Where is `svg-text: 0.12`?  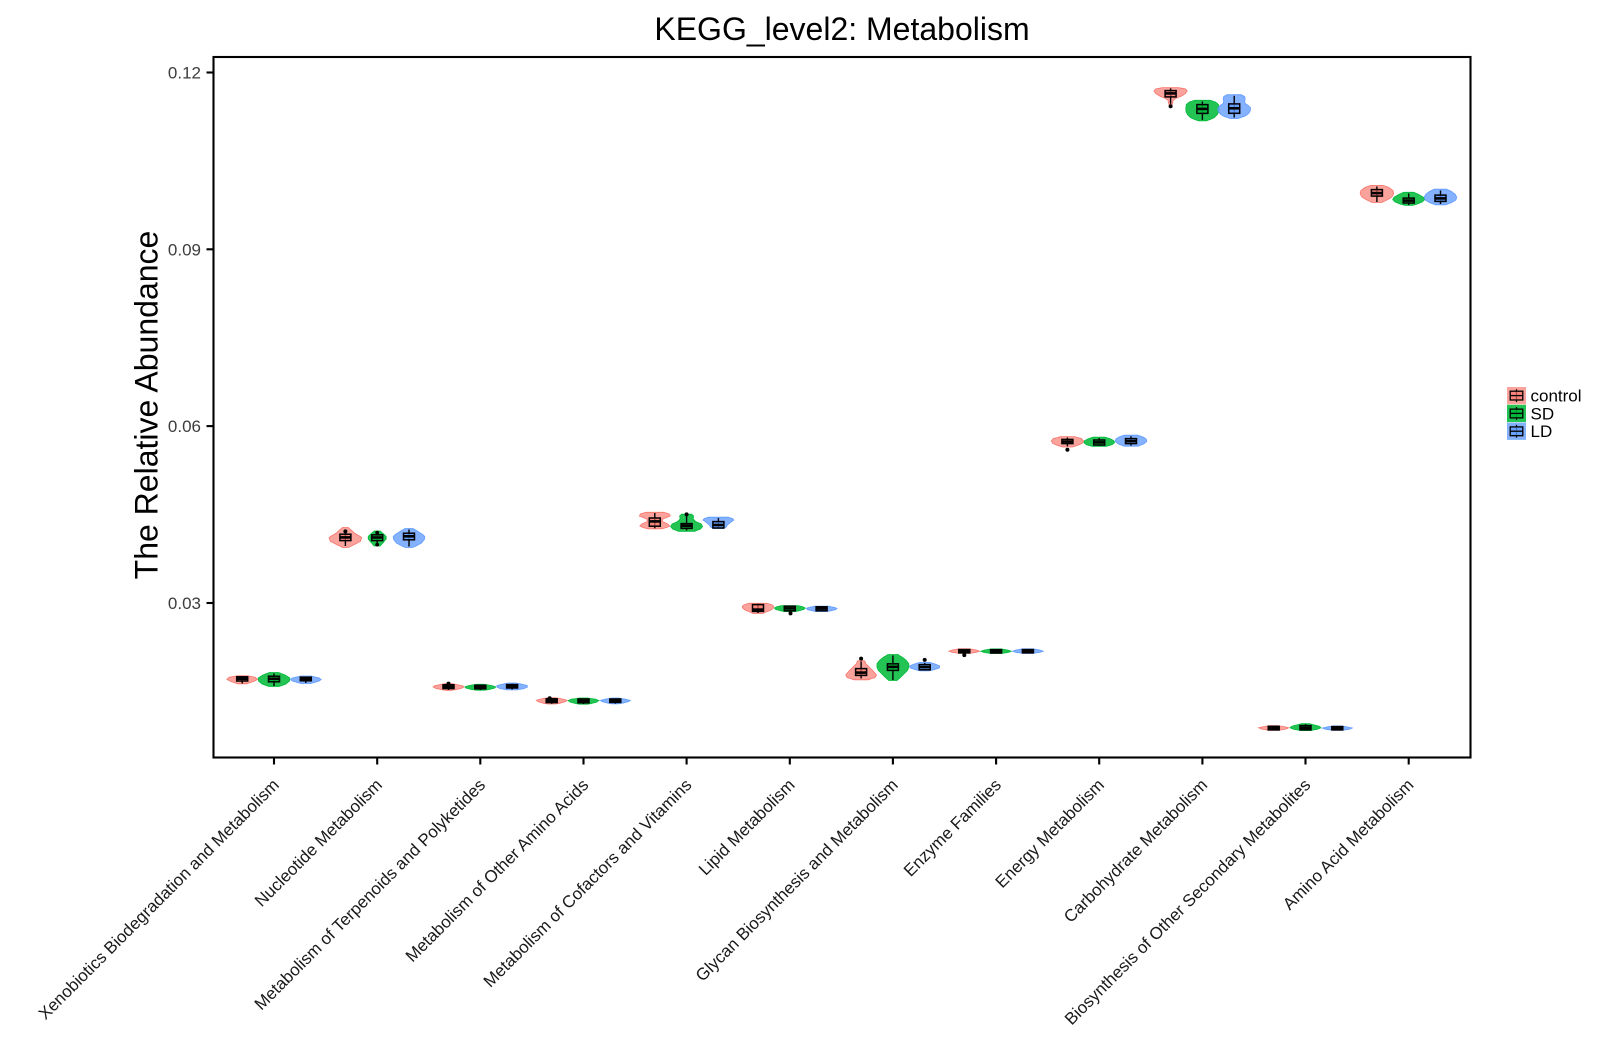
svg-text: 0.12 is located at coordinates (184, 73).